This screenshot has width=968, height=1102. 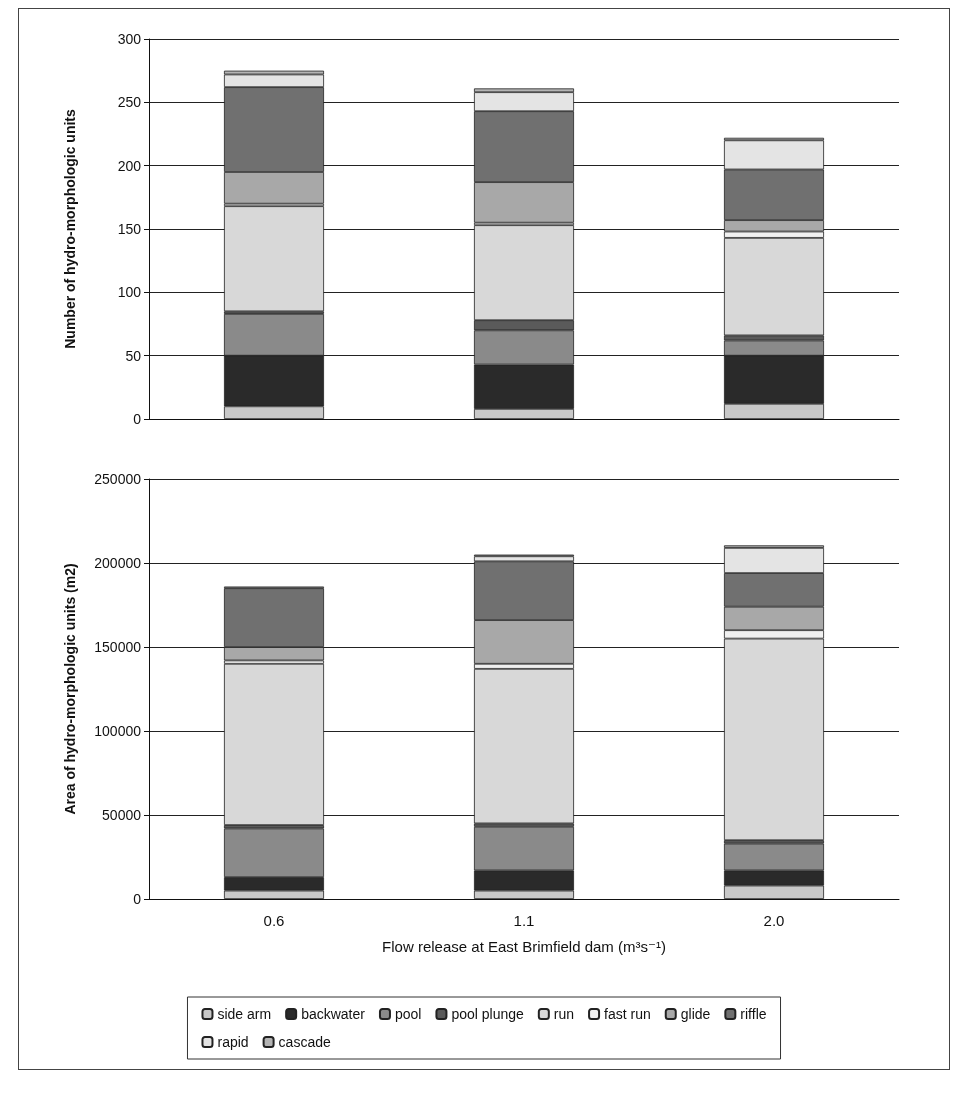 What do you see at coordinates (118, 731) in the screenshot?
I see `y-tick-label: 100000` at bounding box center [118, 731].